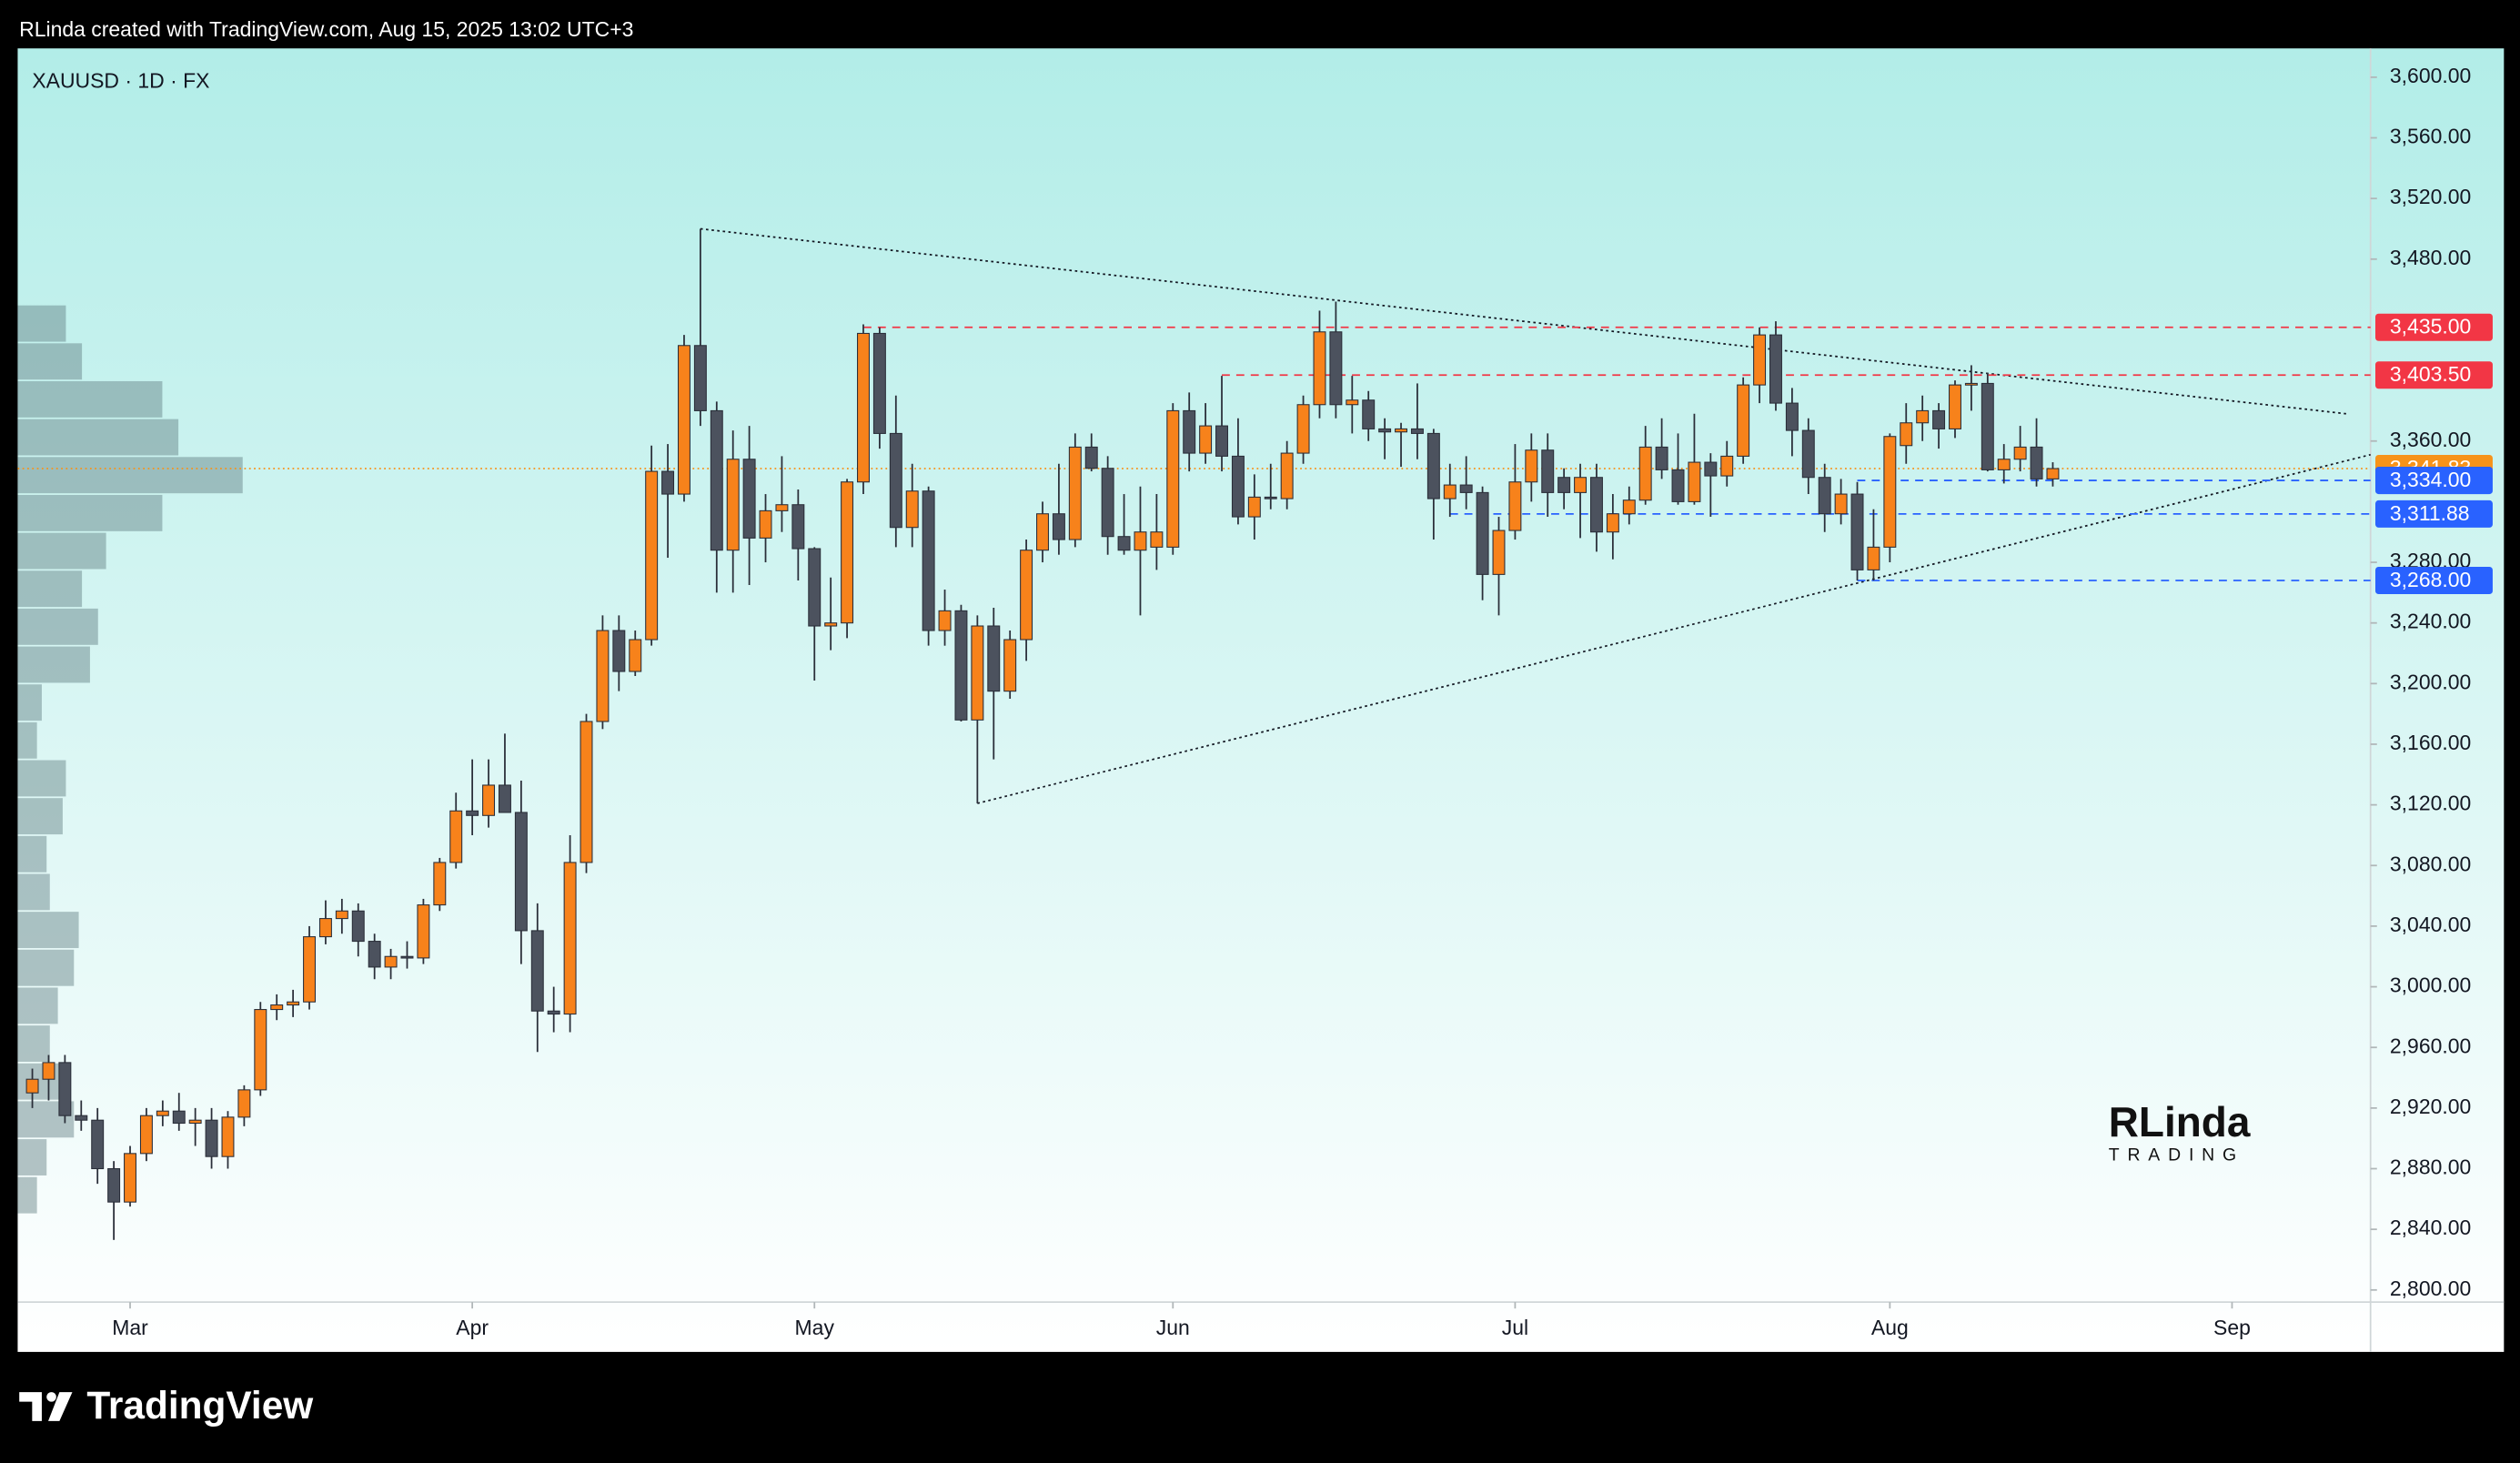  I want to click on price-level-label: 3,311.88, so click(2430, 513).